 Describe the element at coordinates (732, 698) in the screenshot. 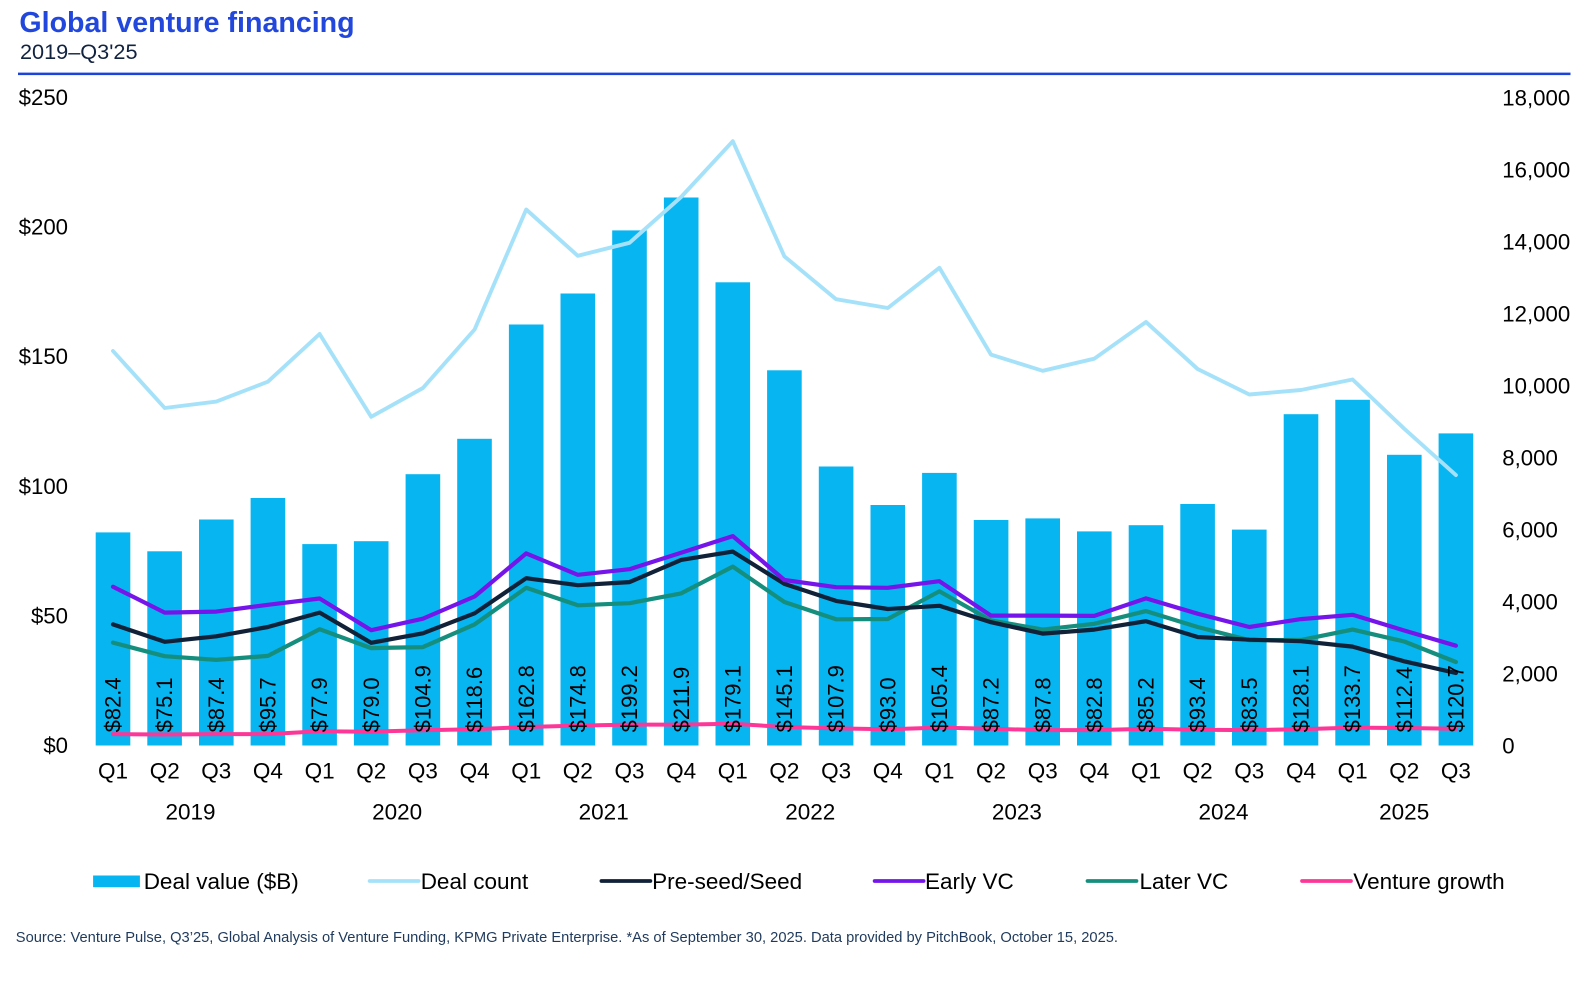

I see `svg-text: $179.1` at that location.